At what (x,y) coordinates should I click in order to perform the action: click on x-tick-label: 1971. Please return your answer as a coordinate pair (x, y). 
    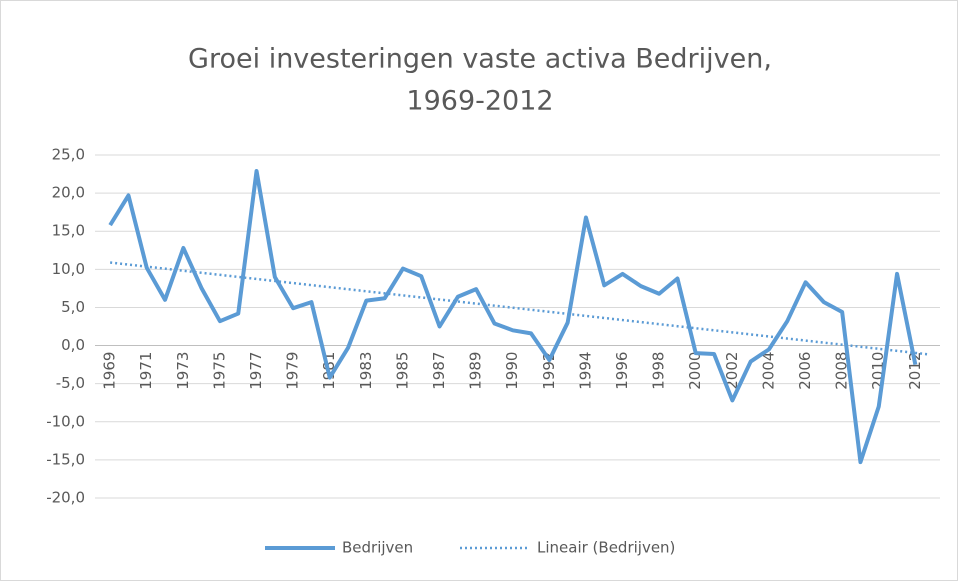
    Looking at the image, I should click on (146, 371).